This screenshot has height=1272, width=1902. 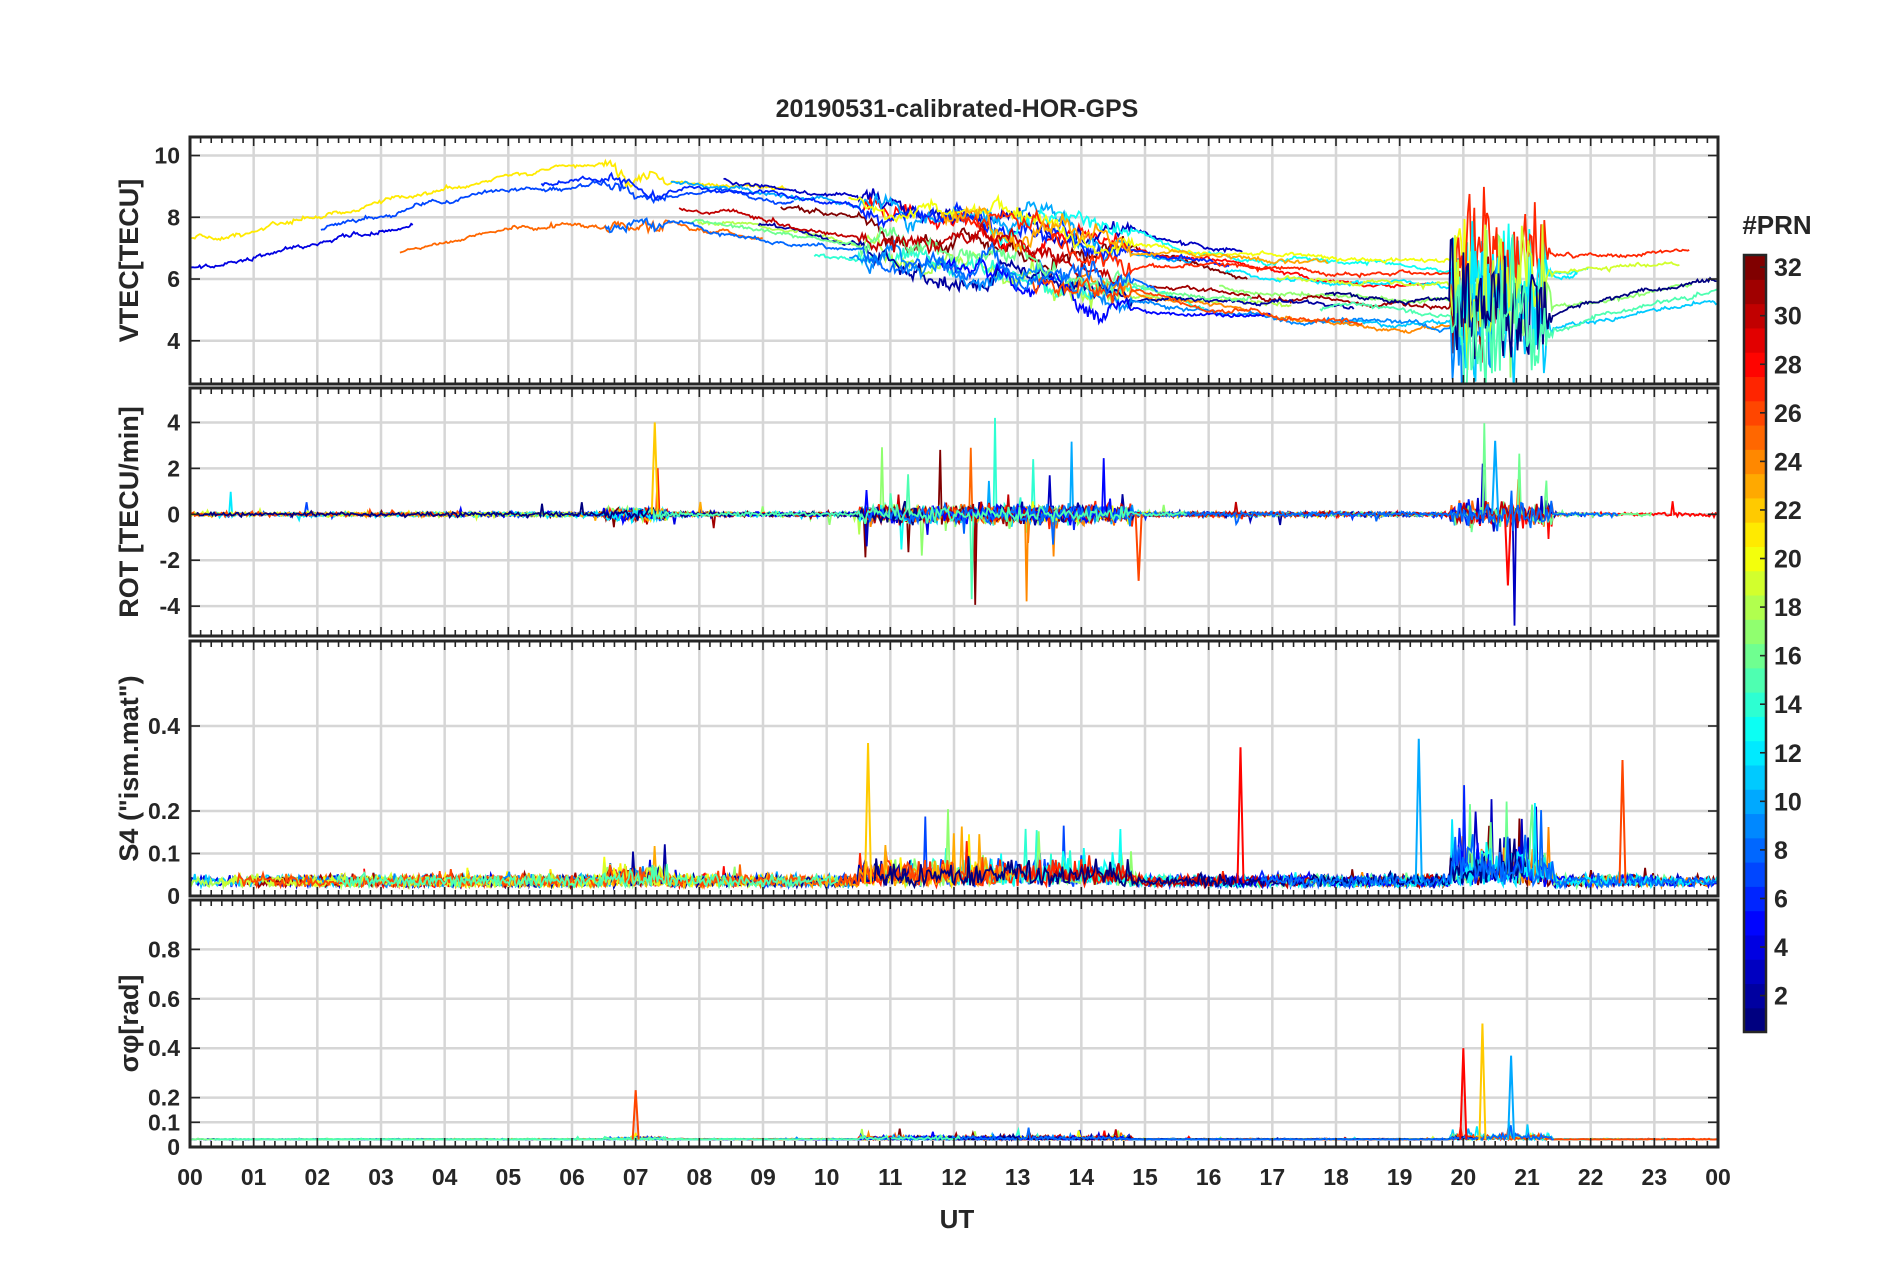 What do you see at coordinates (164, 999) in the screenshot?
I see `y-tick-label: 0.6` at bounding box center [164, 999].